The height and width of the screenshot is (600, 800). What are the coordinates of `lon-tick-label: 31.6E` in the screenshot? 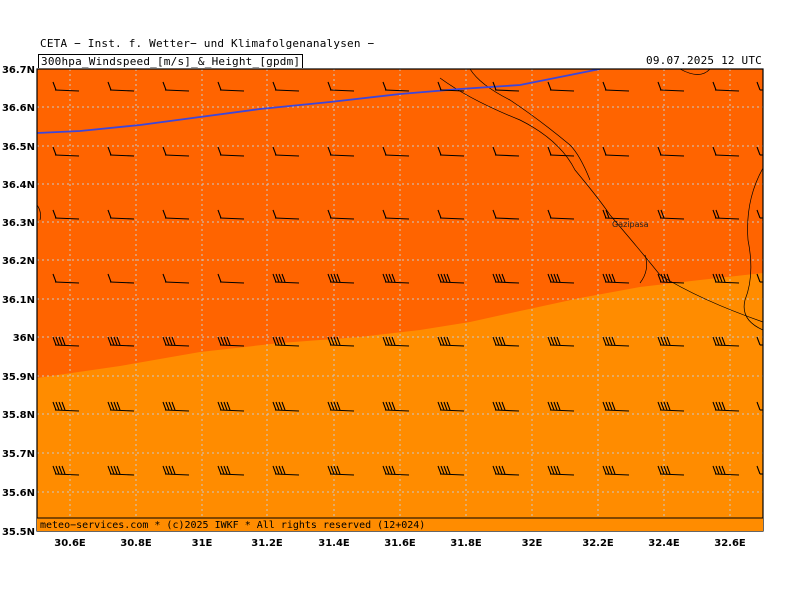 It's located at (400, 543).